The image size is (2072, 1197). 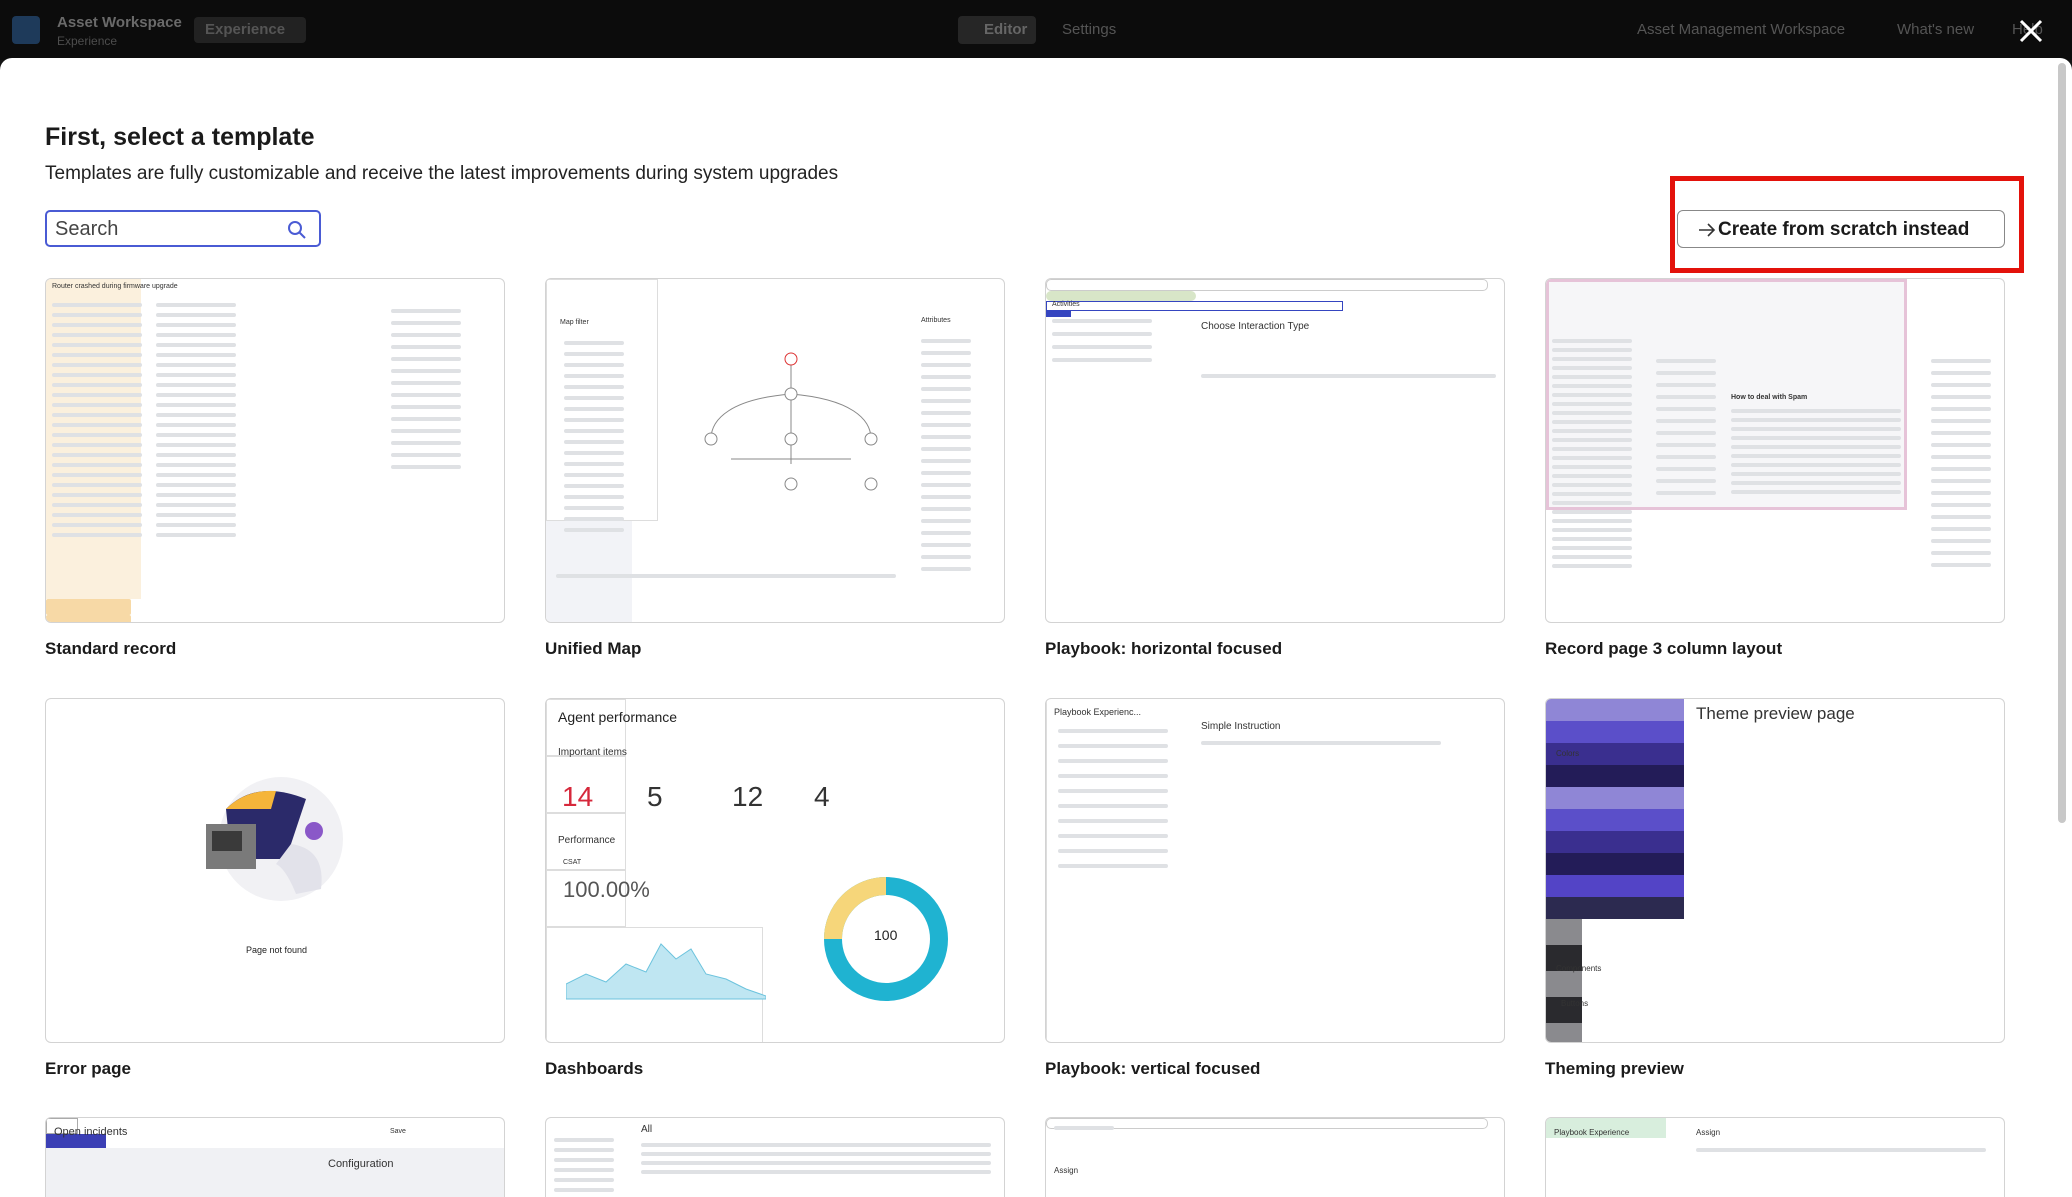 I want to click on preview-text: Choose Interaction Type, so click(x=1255, y=326).